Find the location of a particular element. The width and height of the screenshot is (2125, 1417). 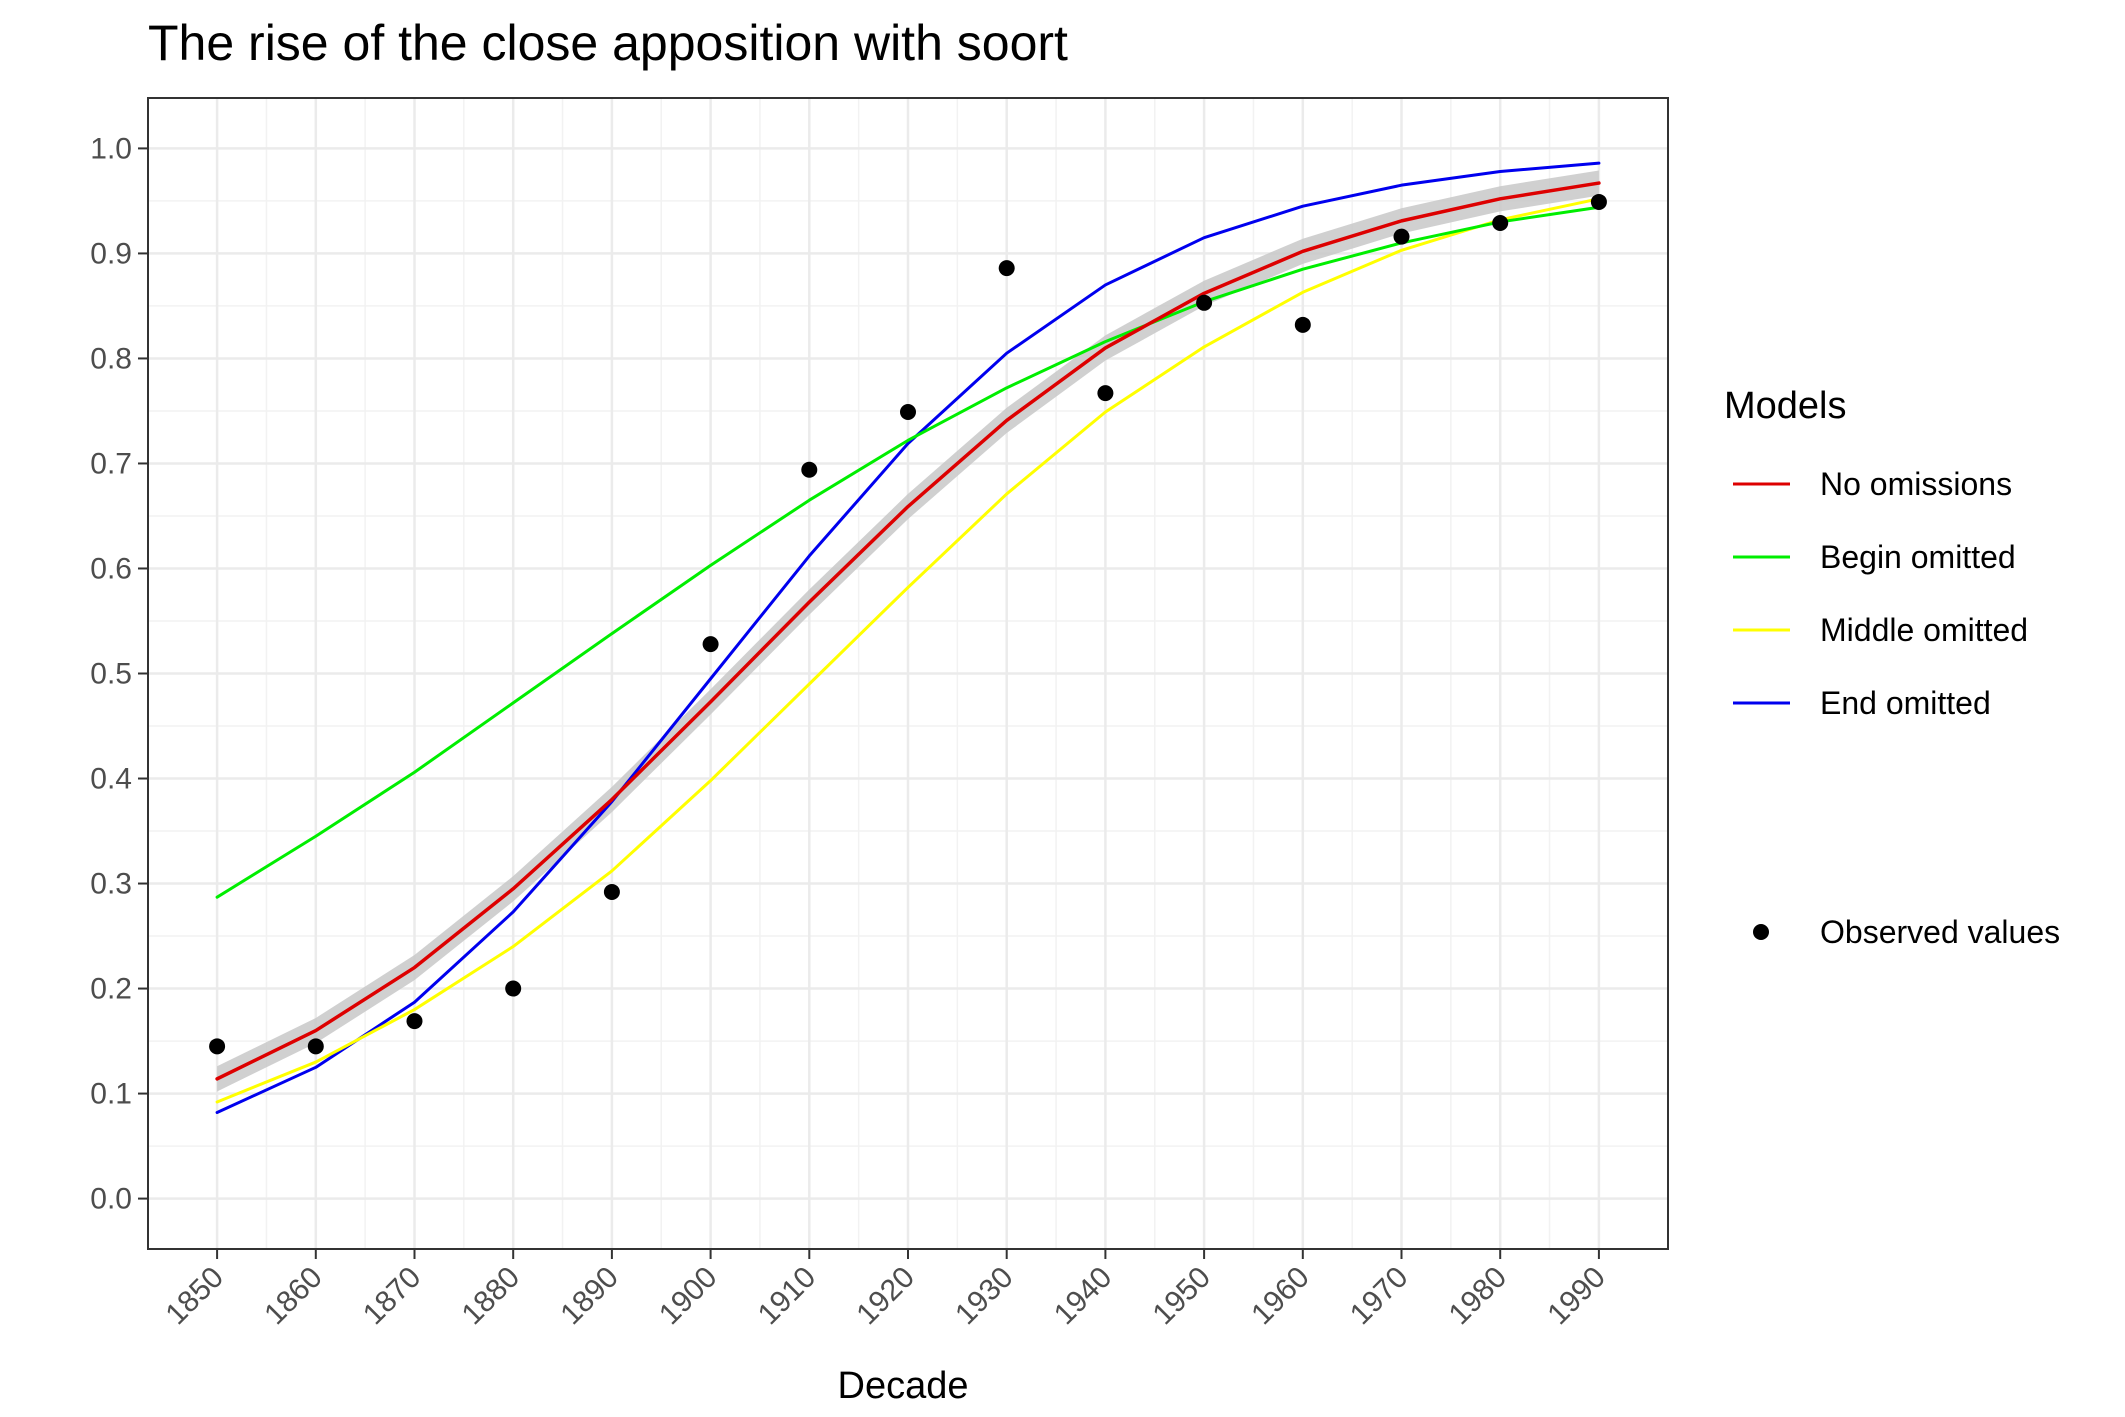

y-tick-label: 0.1 is located at coordinates (111, 1094).